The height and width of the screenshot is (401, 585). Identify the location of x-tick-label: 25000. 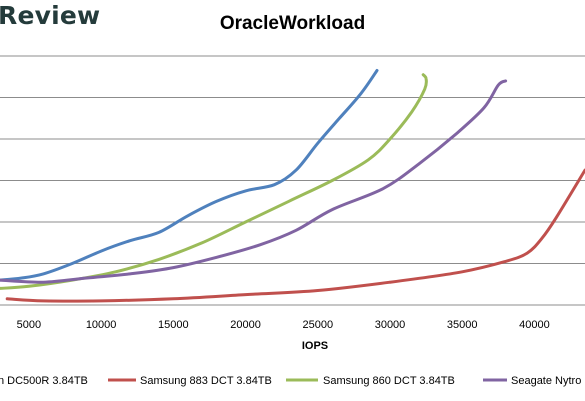
(317, 325).